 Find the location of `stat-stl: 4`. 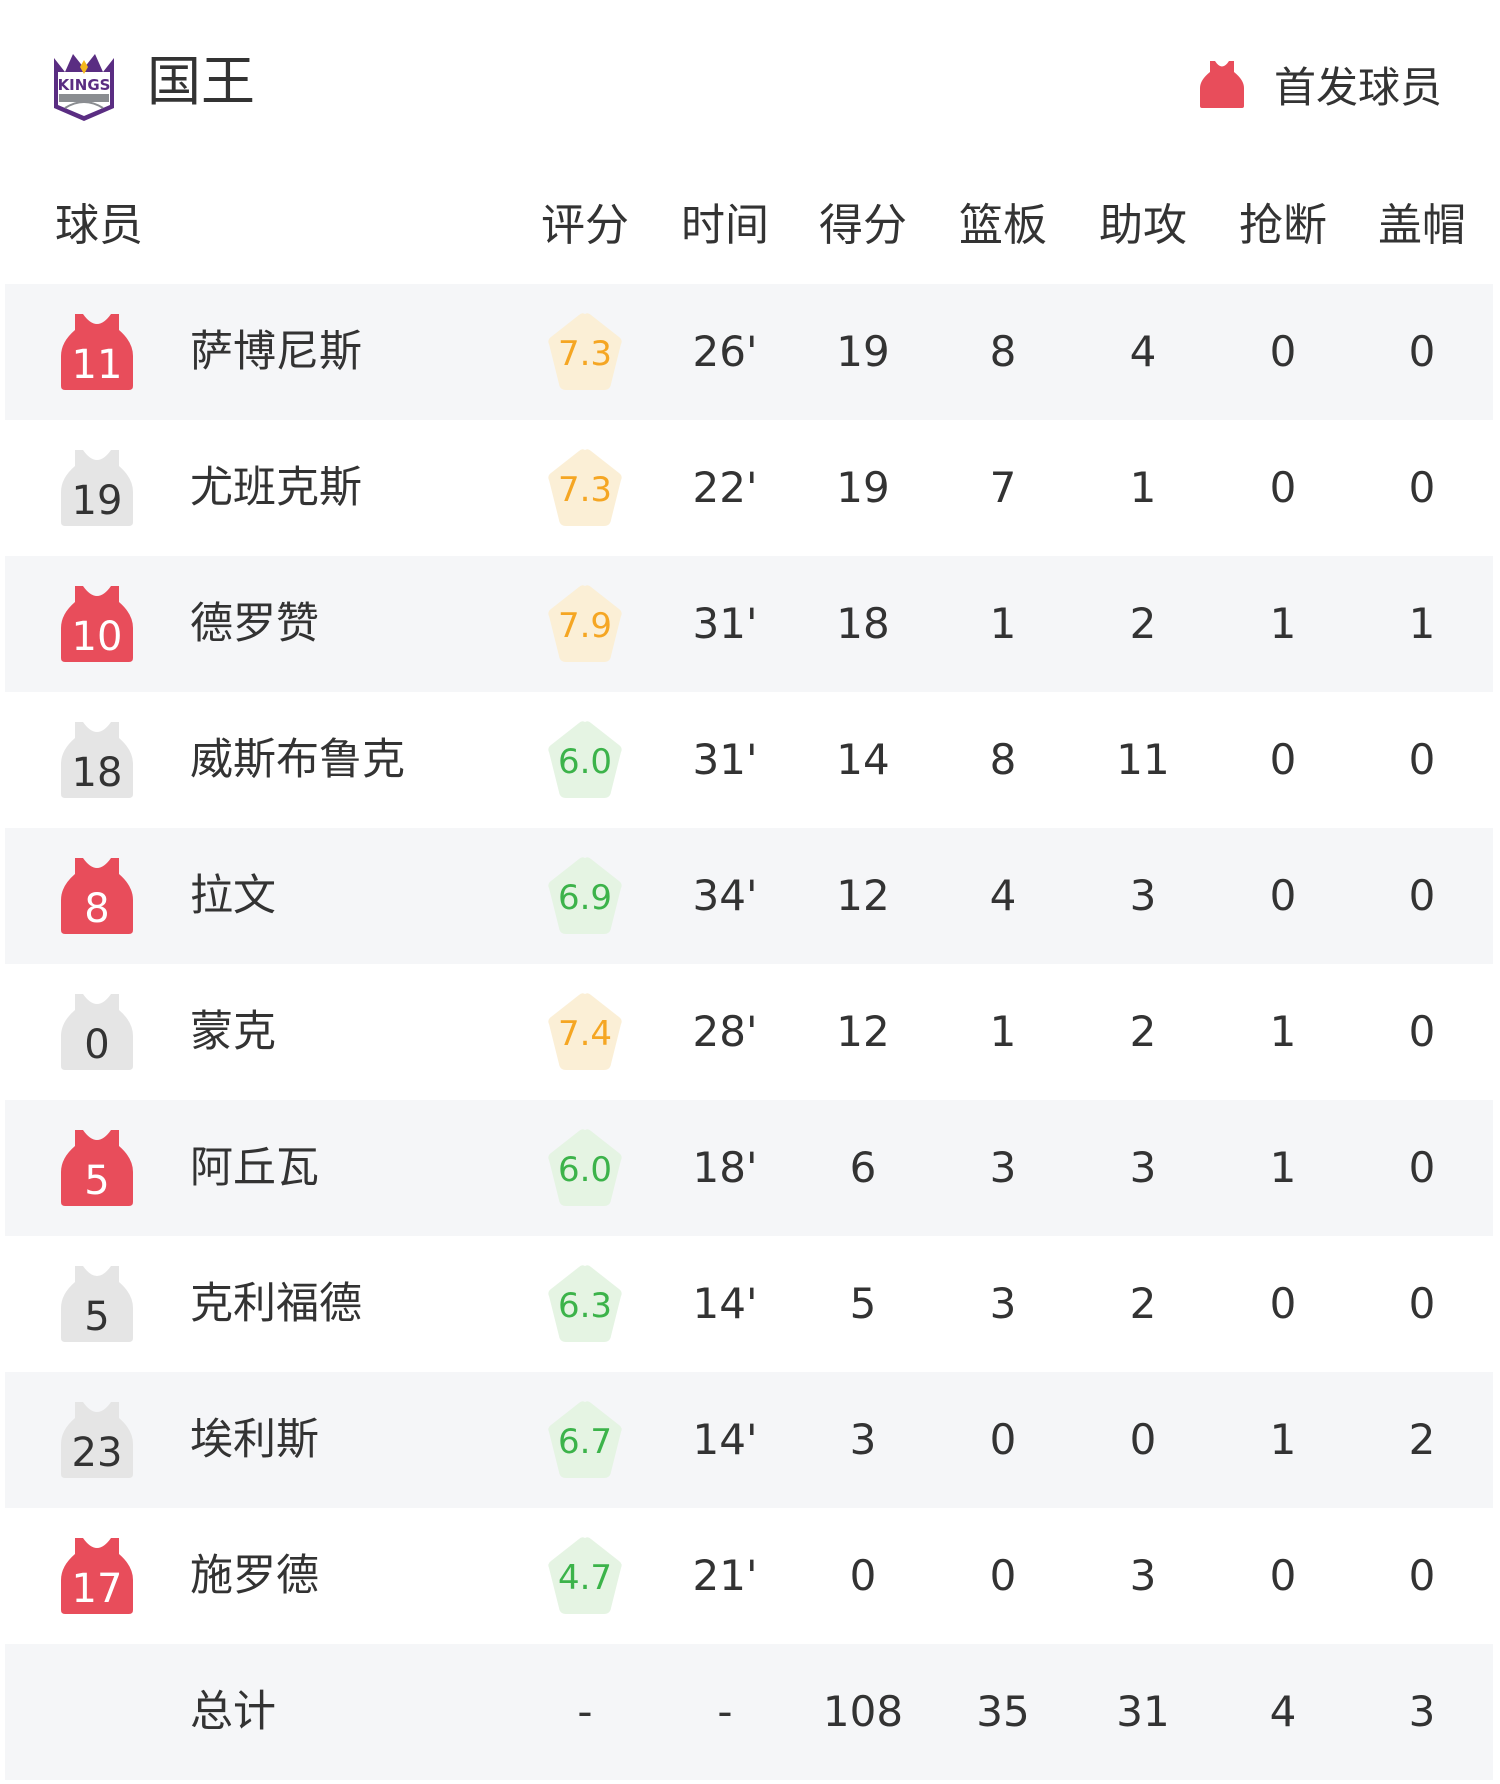

stat-stl: 4 is located at coordinates (1283, 1711).